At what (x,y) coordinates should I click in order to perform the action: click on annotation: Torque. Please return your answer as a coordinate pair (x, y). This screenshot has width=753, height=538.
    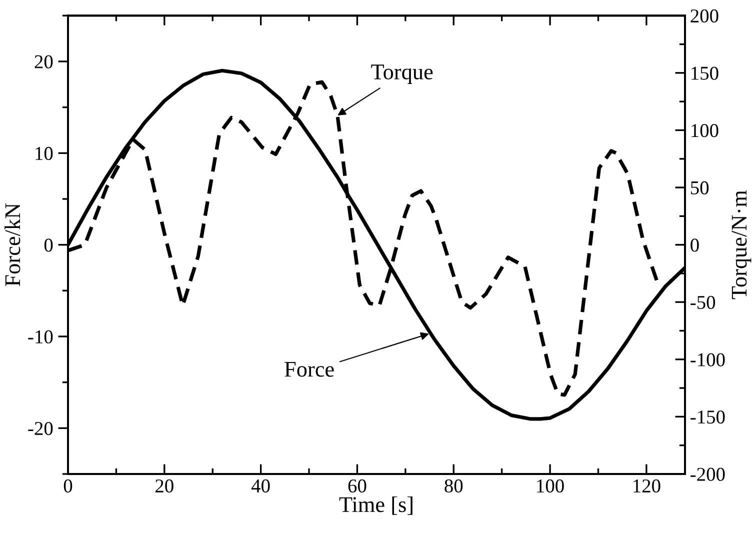
    Looking at the image, I should click on (402, 74).